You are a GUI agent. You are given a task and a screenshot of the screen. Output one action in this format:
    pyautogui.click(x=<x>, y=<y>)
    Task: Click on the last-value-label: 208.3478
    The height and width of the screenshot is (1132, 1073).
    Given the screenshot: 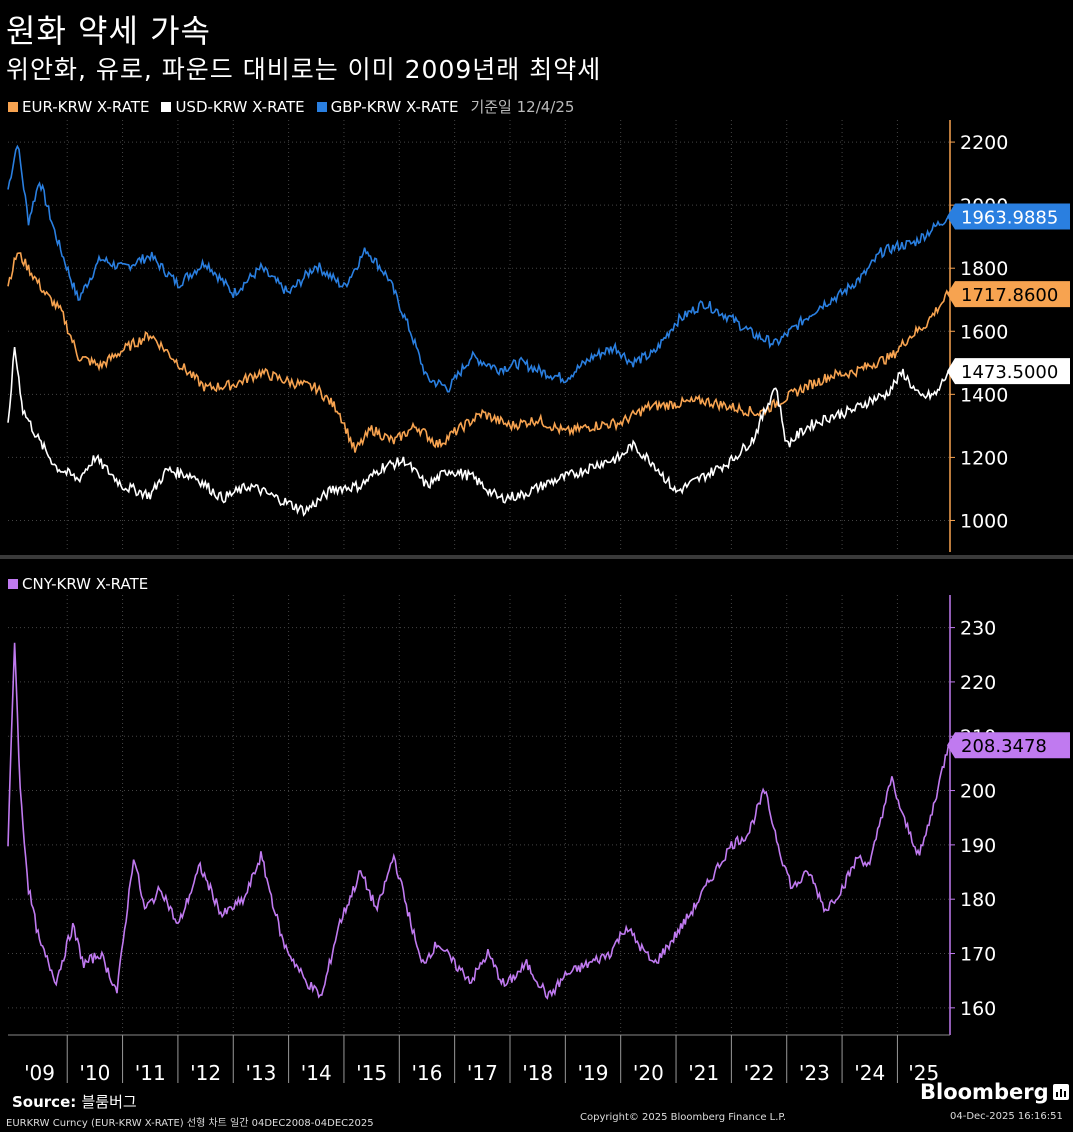 What is the action you would take?
    pyautogui.click(x=1004, y=746)
    